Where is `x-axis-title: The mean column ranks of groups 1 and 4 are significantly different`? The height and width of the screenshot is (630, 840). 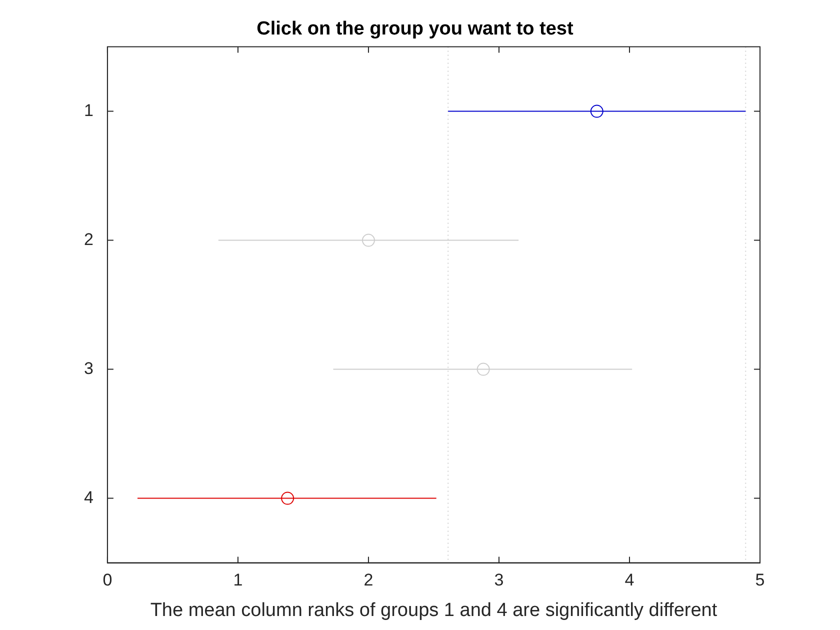 x-axis-title: The mean column ranks of groups 1 and 4 are significantly different is located at coordinates (434, 610).